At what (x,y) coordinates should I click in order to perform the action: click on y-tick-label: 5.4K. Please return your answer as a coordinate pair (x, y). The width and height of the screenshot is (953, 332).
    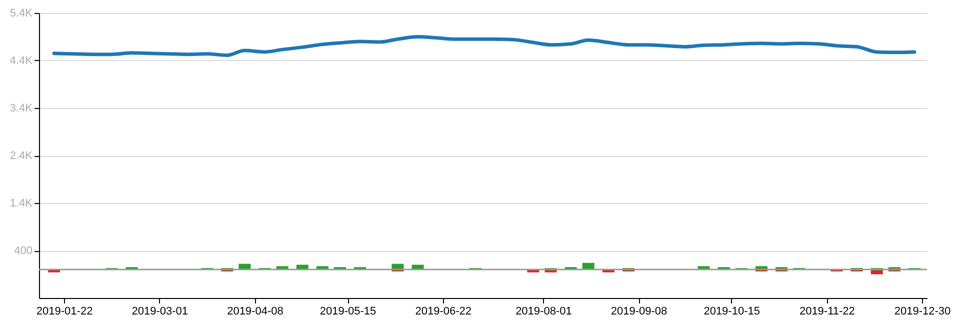
    Looking at the image, I should click on (22, 14).